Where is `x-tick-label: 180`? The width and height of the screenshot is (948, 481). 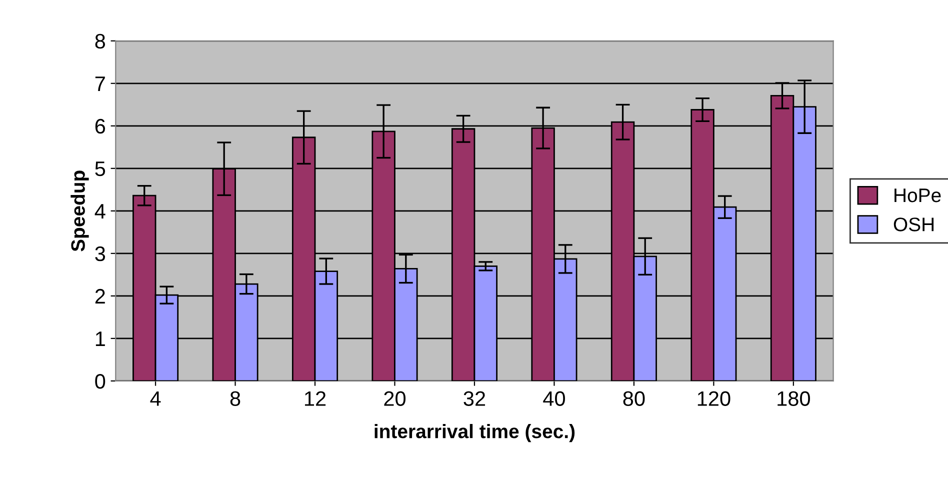
x-tick-label: 180 is located at coordinates (794, 398).